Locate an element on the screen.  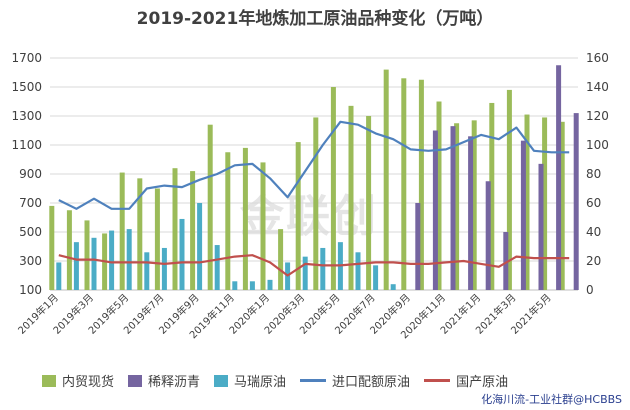
left-axis-tick-label: 1100 is located at coordinates (26, 145).